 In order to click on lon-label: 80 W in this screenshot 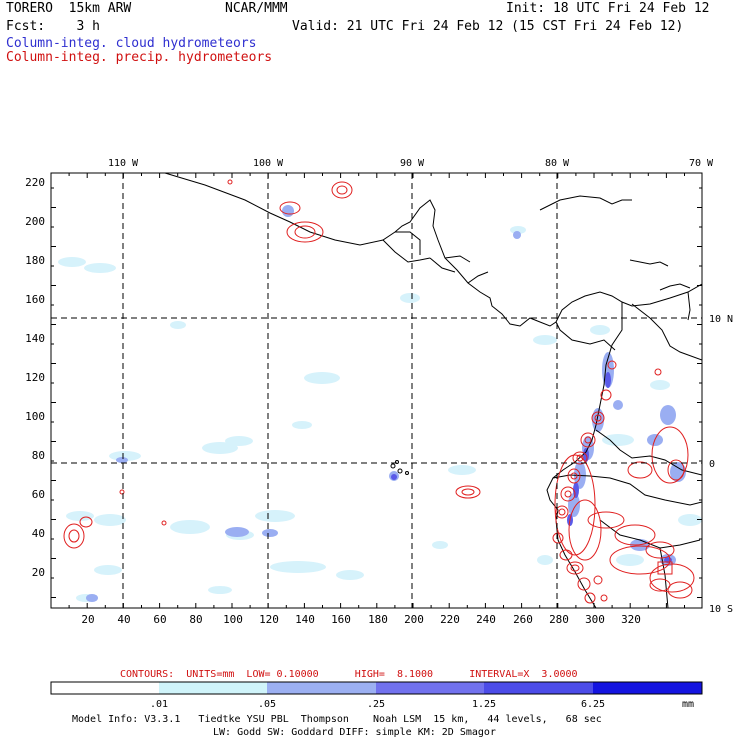, I will do `click(557, 163)`.